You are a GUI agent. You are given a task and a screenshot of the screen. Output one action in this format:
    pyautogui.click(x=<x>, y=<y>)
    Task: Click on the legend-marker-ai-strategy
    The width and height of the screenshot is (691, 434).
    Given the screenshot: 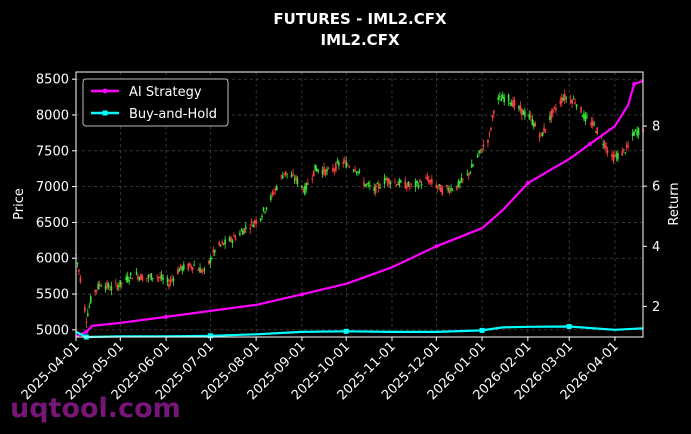 What is the action you would take?
    pyautogui.click(x=105, y=91)
    